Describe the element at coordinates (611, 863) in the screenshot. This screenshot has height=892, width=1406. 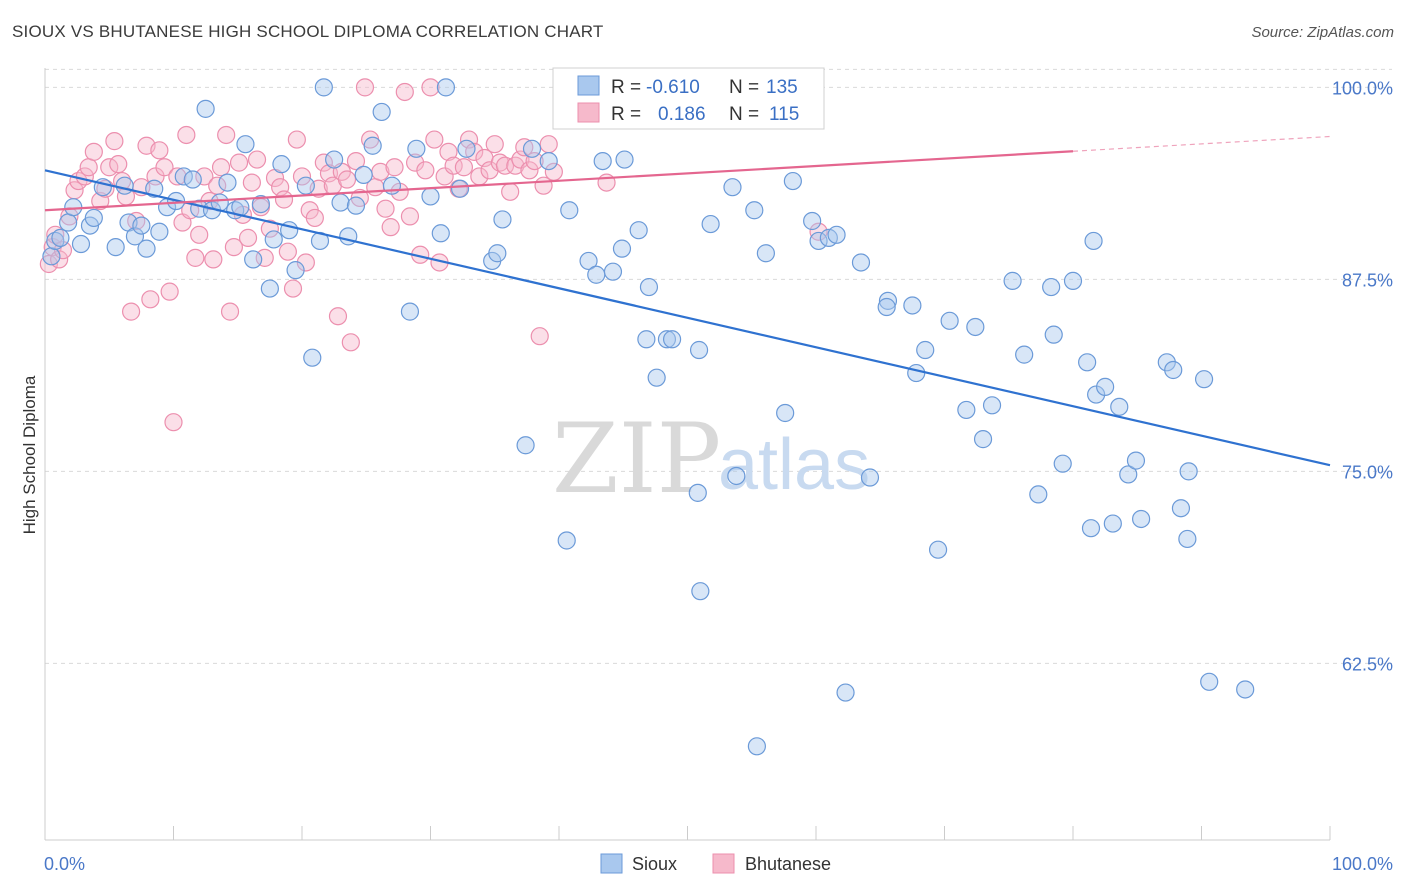
I see `legend-swatch-sioux` at that location.